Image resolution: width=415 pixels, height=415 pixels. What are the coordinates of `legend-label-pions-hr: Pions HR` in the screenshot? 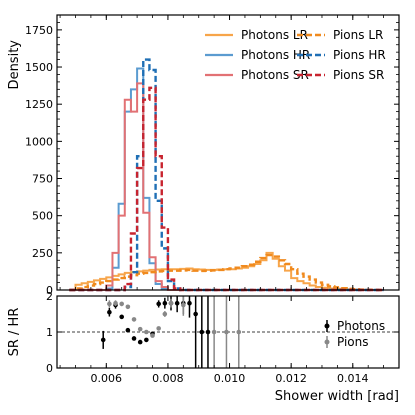 It's located at (359, 55).